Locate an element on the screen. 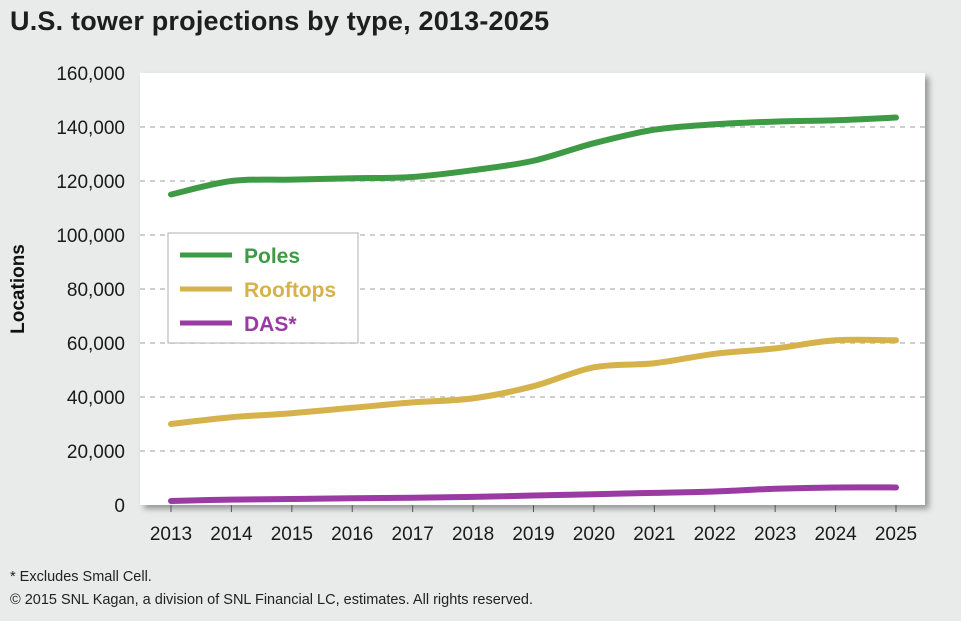 The image size is (961, 621). x-tick-label: 2024 is located at coordinates (835, 534).